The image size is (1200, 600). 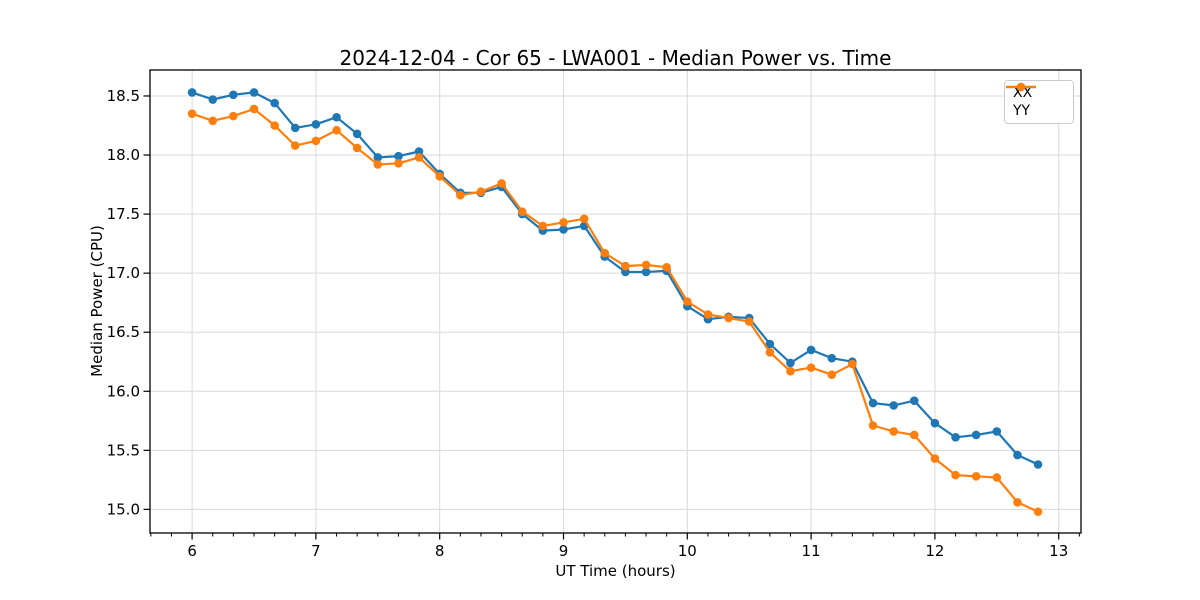 I want to click on y-tick-label: 17.5, so click(x=123, y=214).